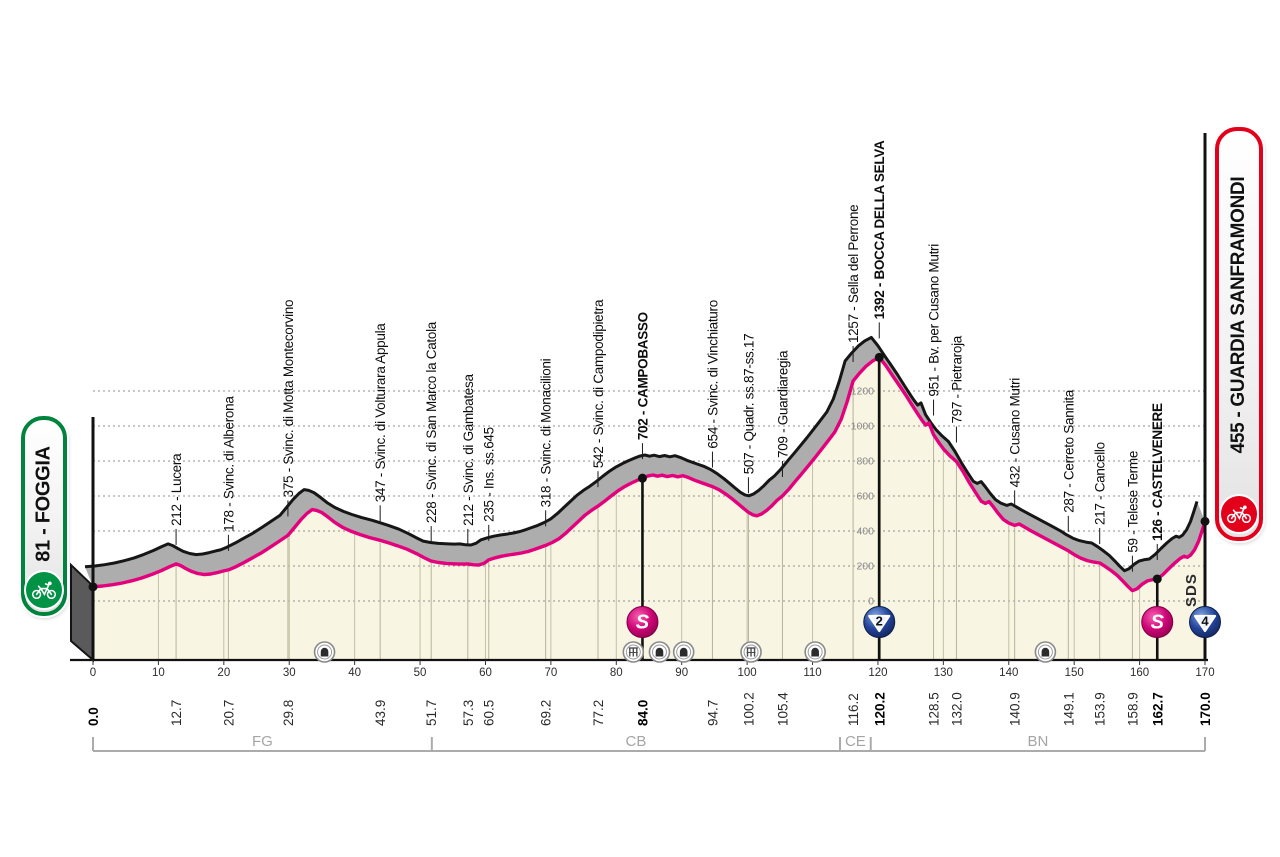  I want to click on km-distance-label: 153.9, so click(1100, 709).